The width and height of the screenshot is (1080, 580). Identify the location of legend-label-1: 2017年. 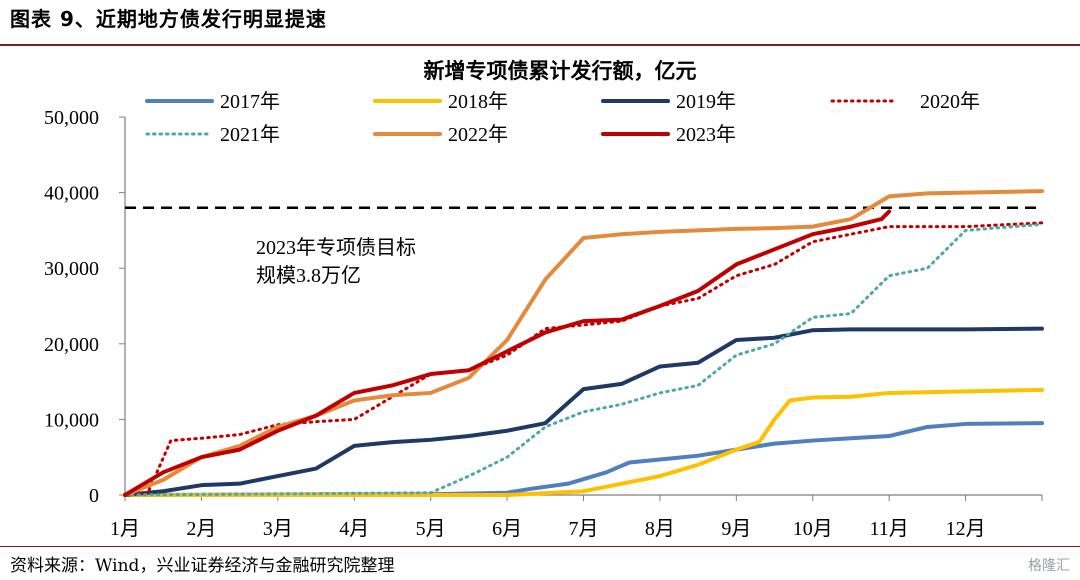
(250, 101).